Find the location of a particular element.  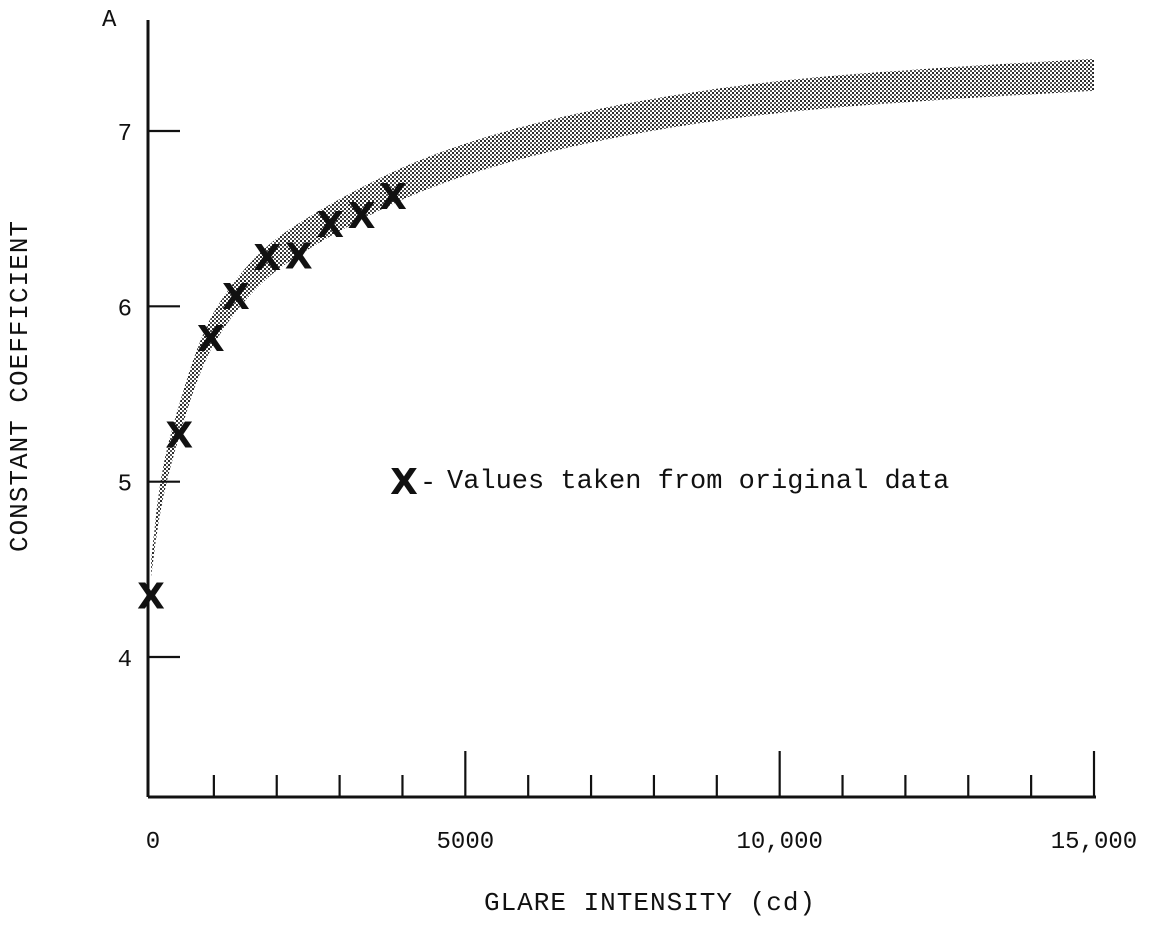

y-tick-label: 5 is located at coordinates (125, 485).